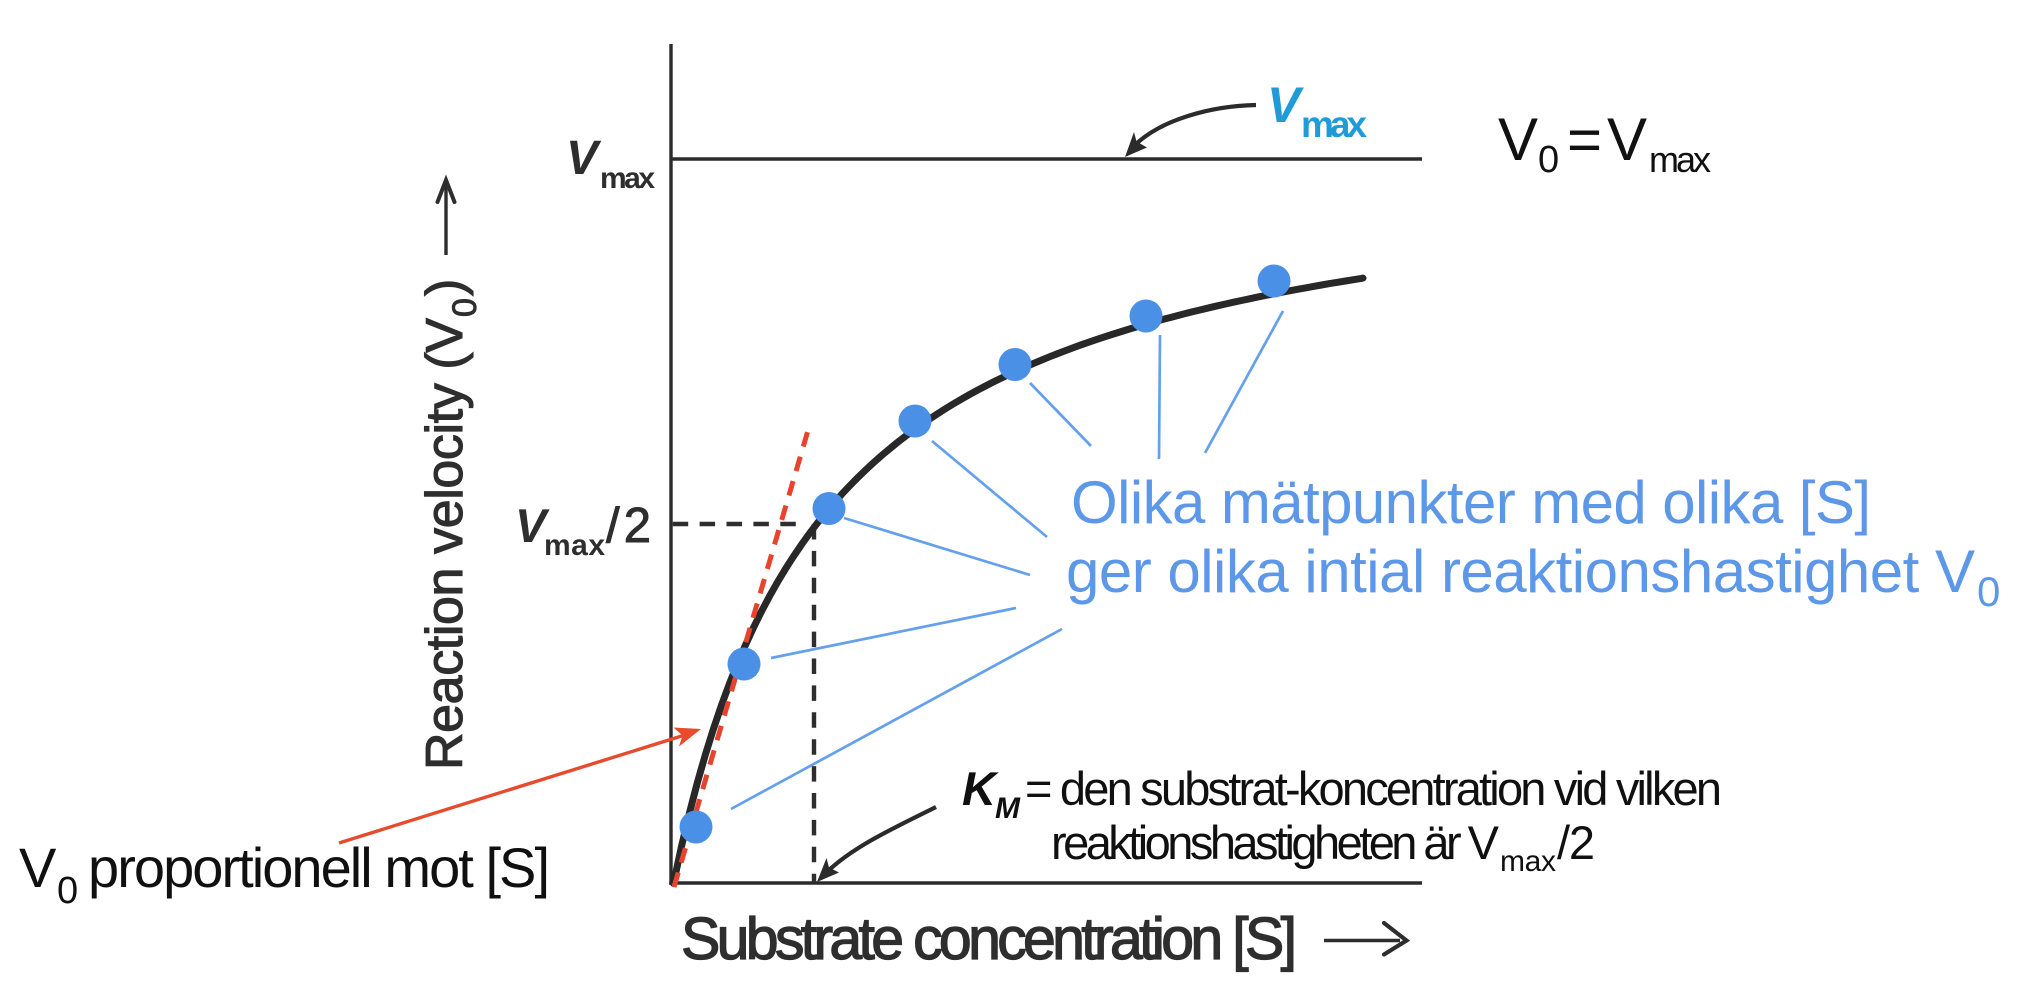 This screenshot has height=998, width=2042. Describe the element at coordinates (1275, 842) in the screenshot. I see `svg-text: reaktionshastigheten är V` at that location.